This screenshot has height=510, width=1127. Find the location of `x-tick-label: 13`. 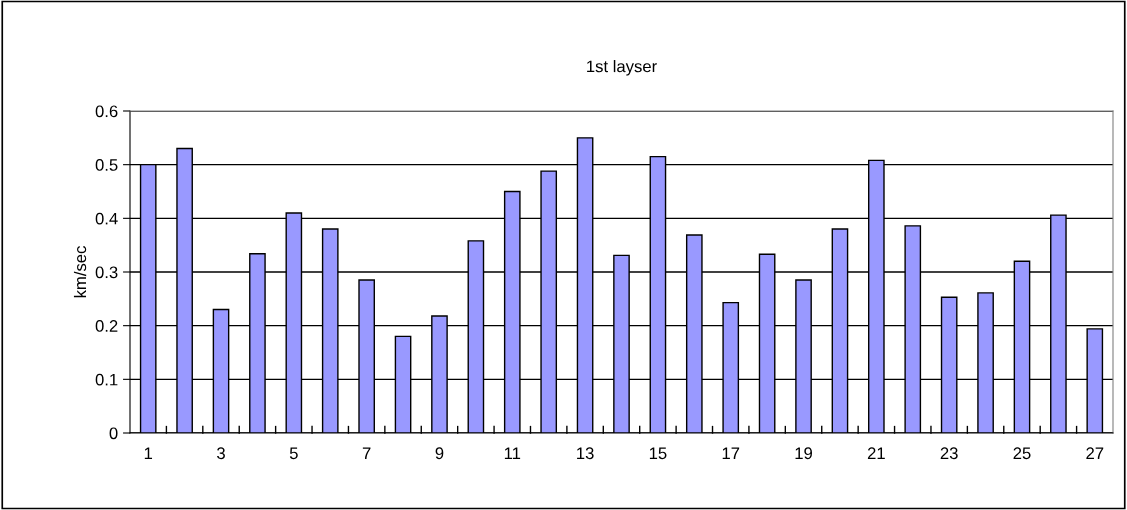

x-tick-label: 13 is located at coordinates (585, 453).